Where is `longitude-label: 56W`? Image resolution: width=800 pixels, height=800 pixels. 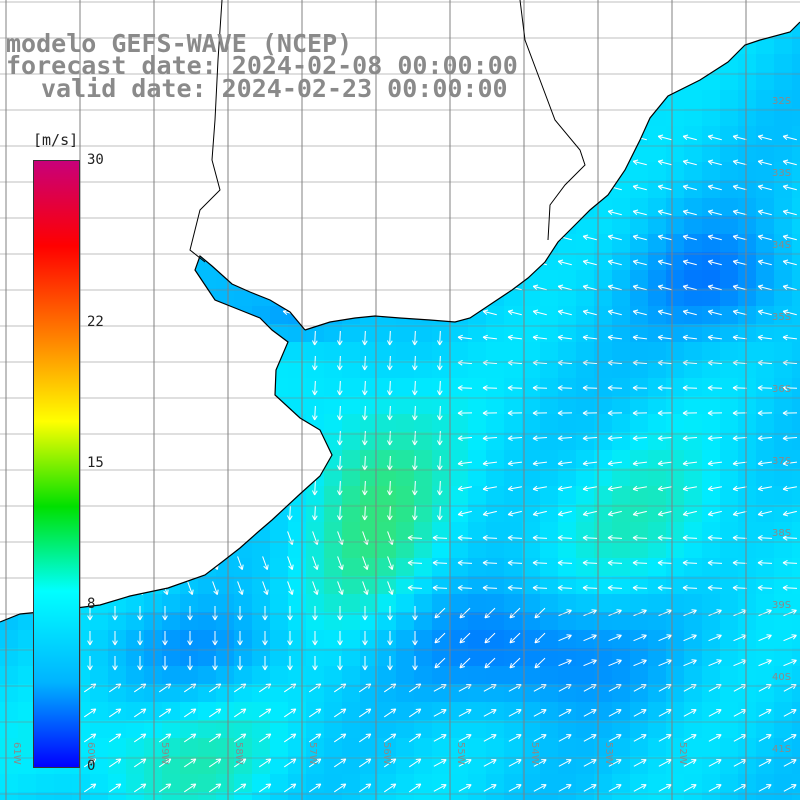 longitude-label: 56W is located at coordinates (386, 753).